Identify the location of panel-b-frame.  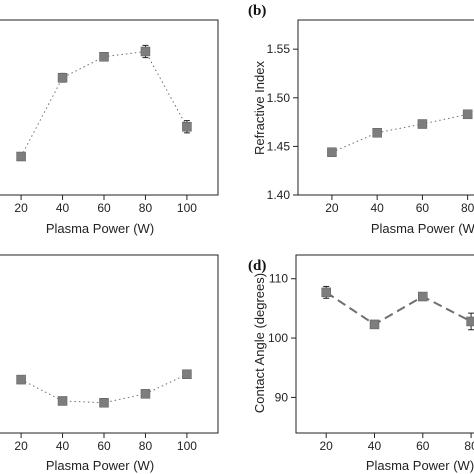
(385, 107).